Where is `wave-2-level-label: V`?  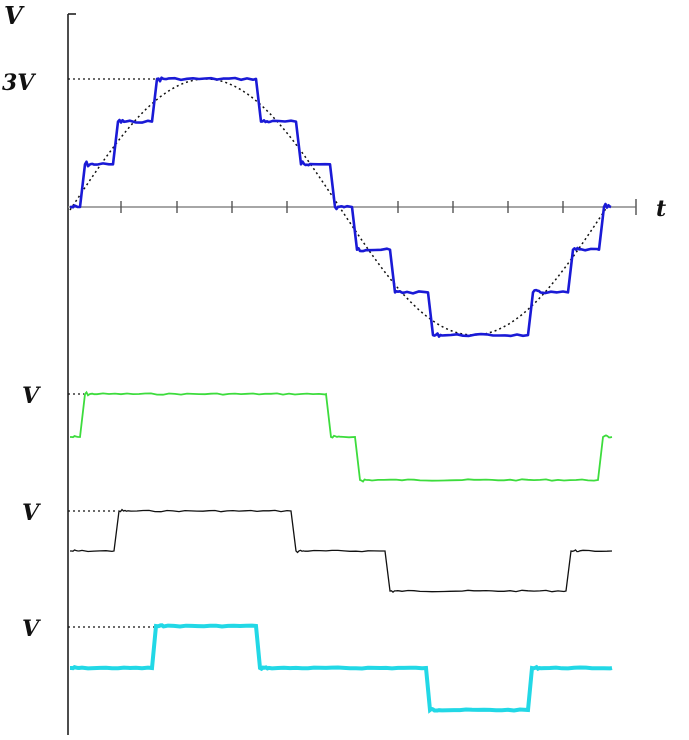 wave-2-level-label: V is located at coordinates (31, 513).